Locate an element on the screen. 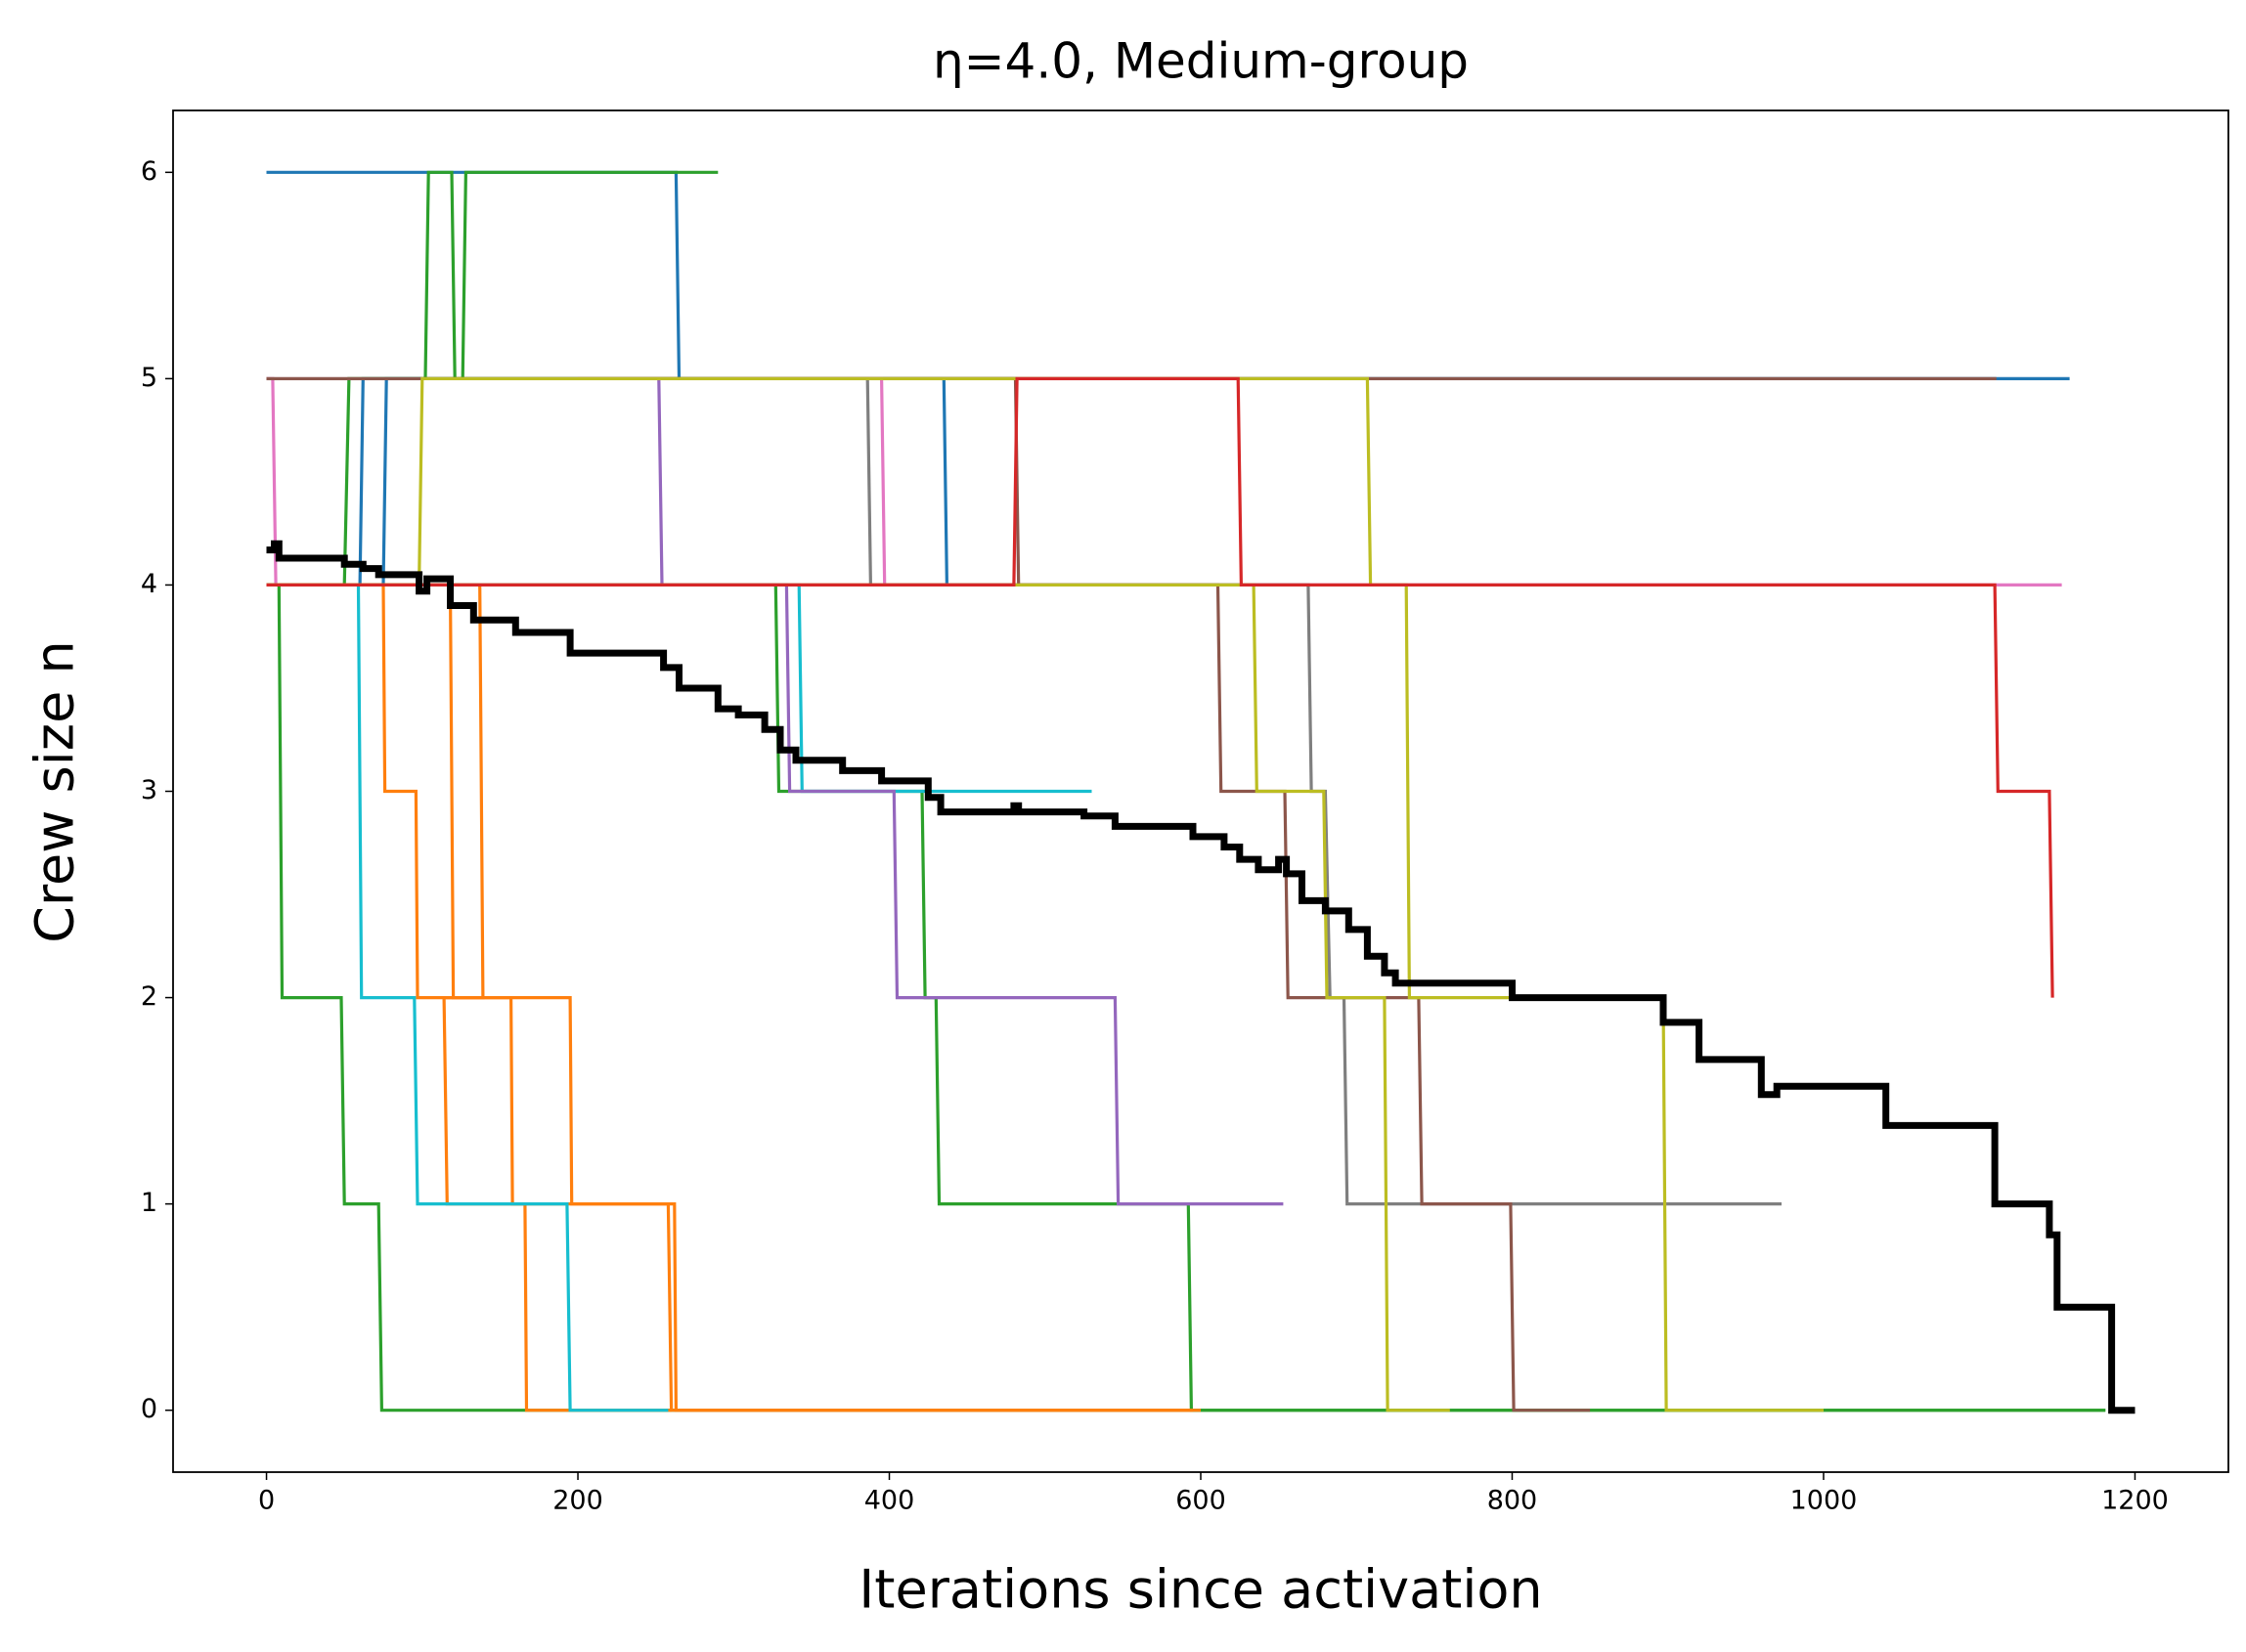 The height and width of the screenshot is (1652, 2246). y-tick-label: 0 is located at coordinates (149, 1409).